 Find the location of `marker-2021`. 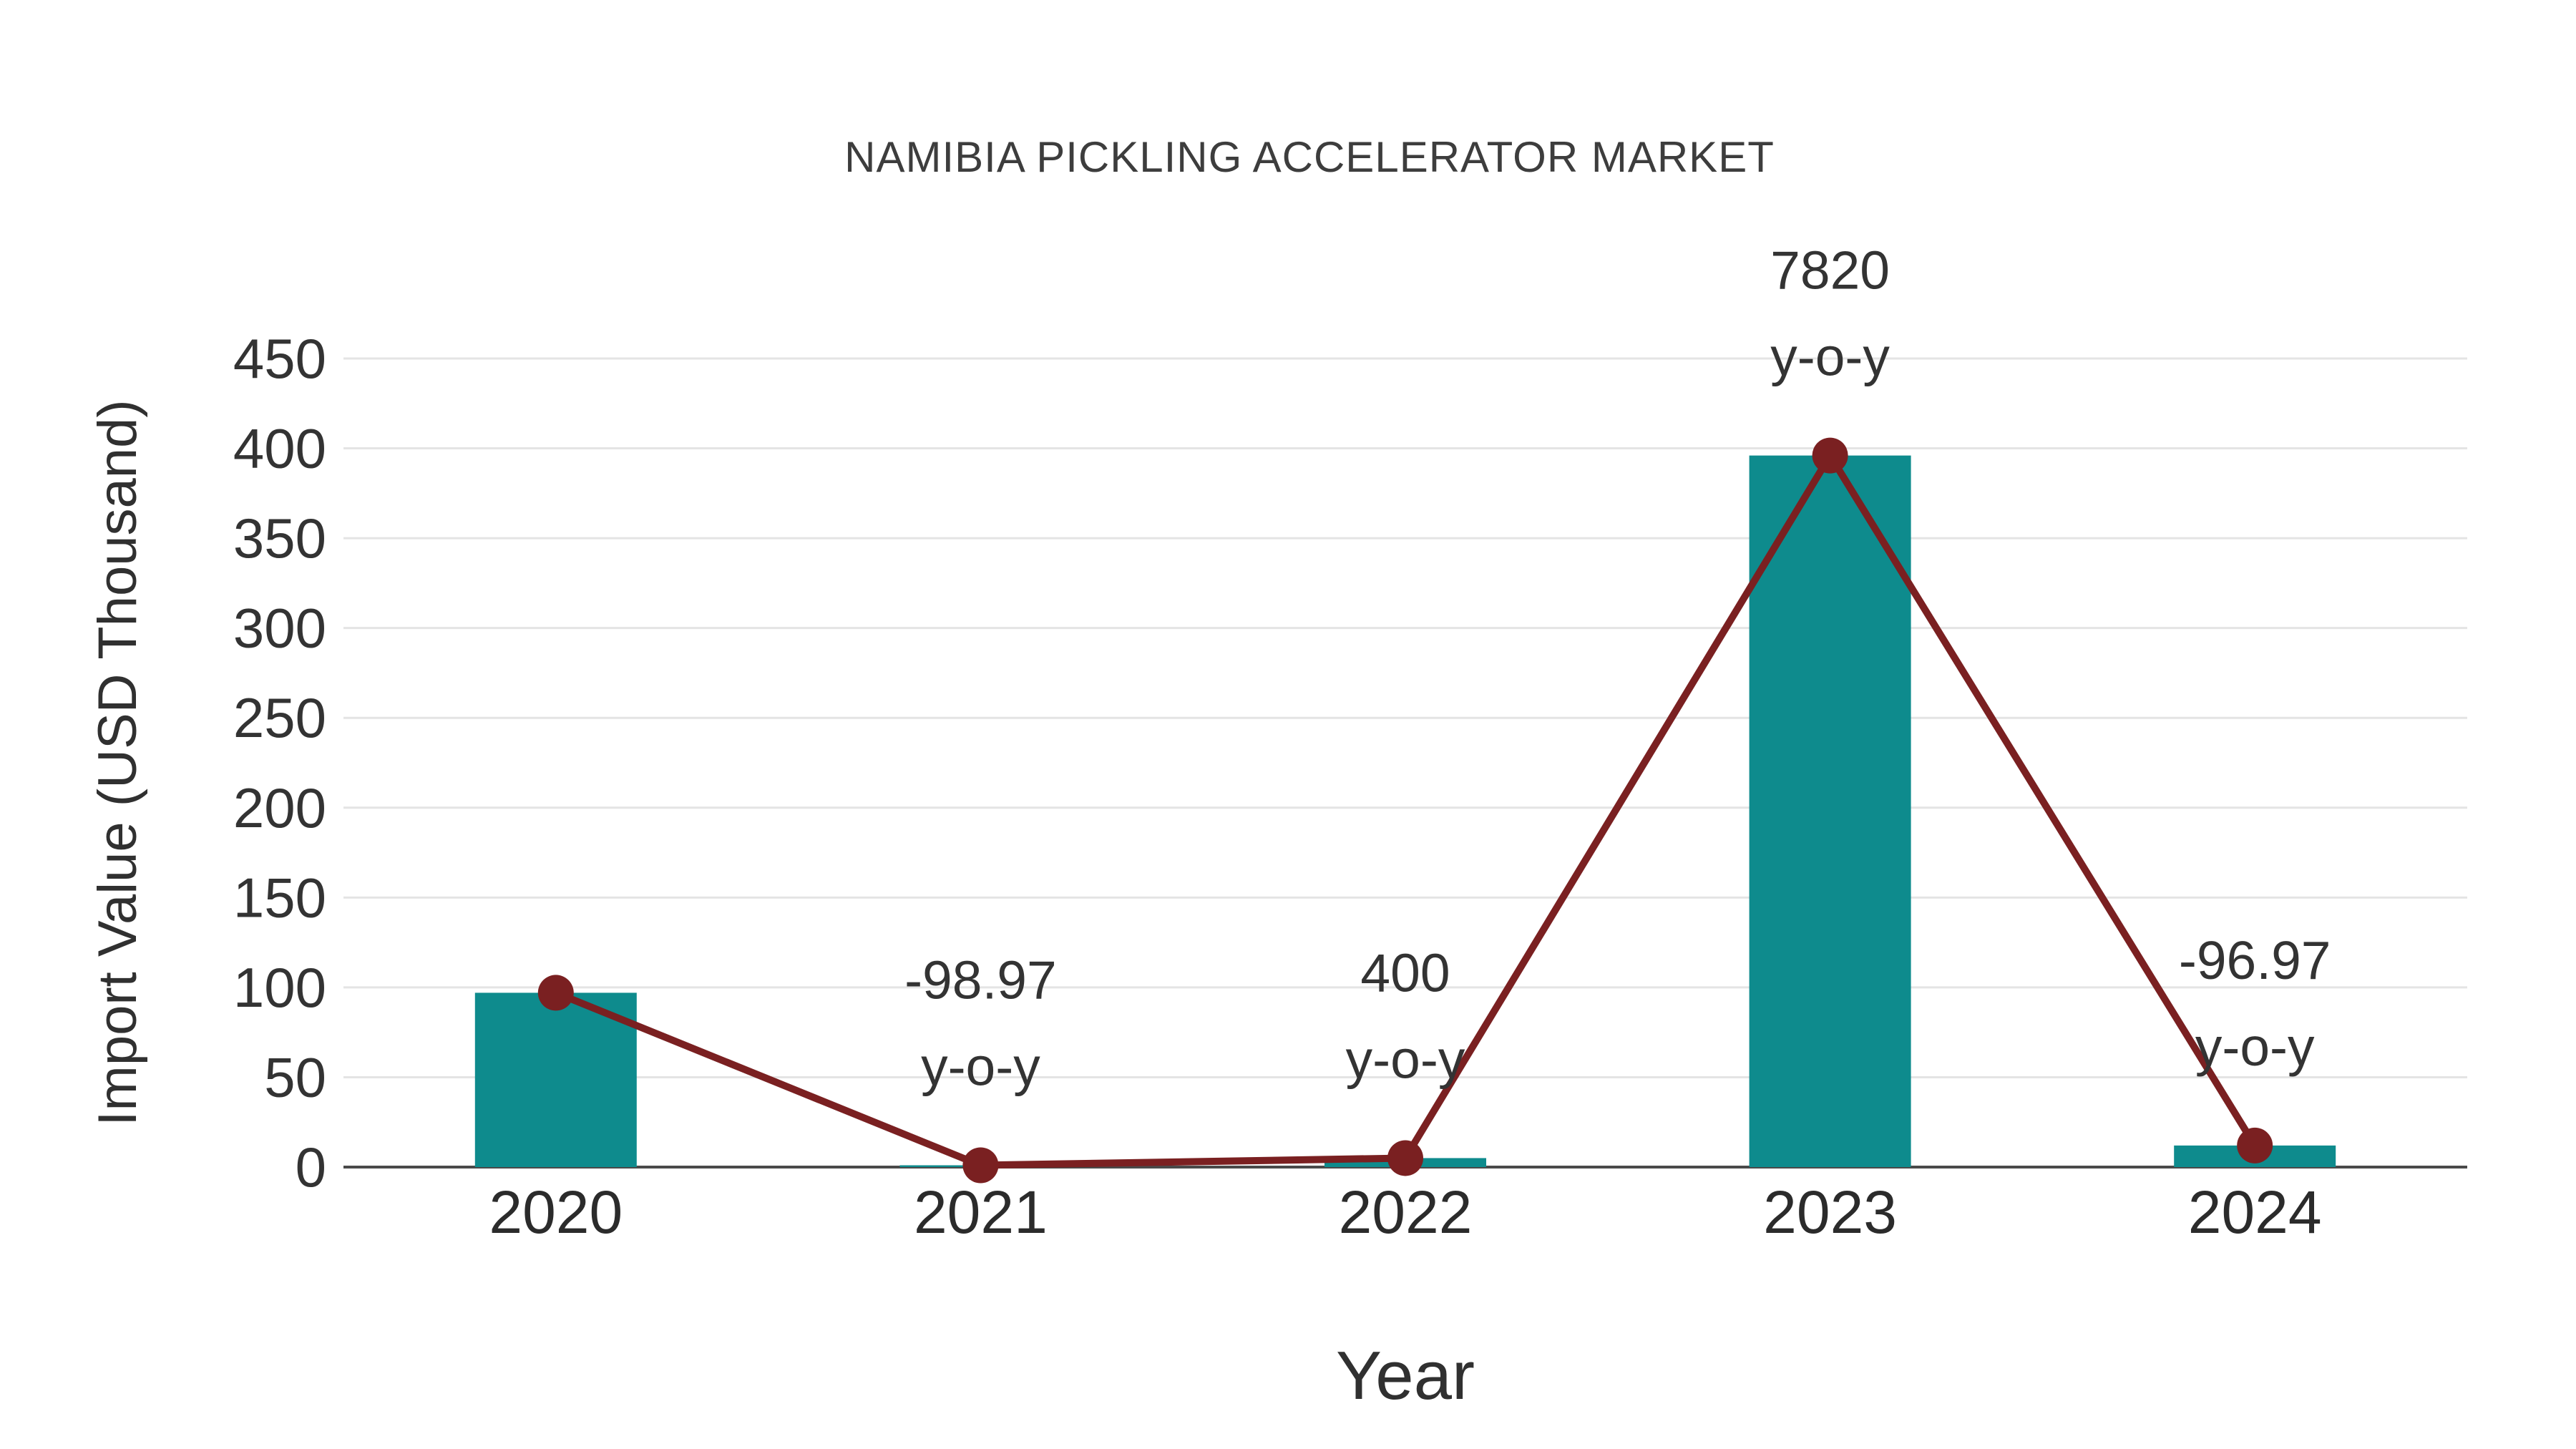

marker-2021 is located at coordinates (981, 1165).